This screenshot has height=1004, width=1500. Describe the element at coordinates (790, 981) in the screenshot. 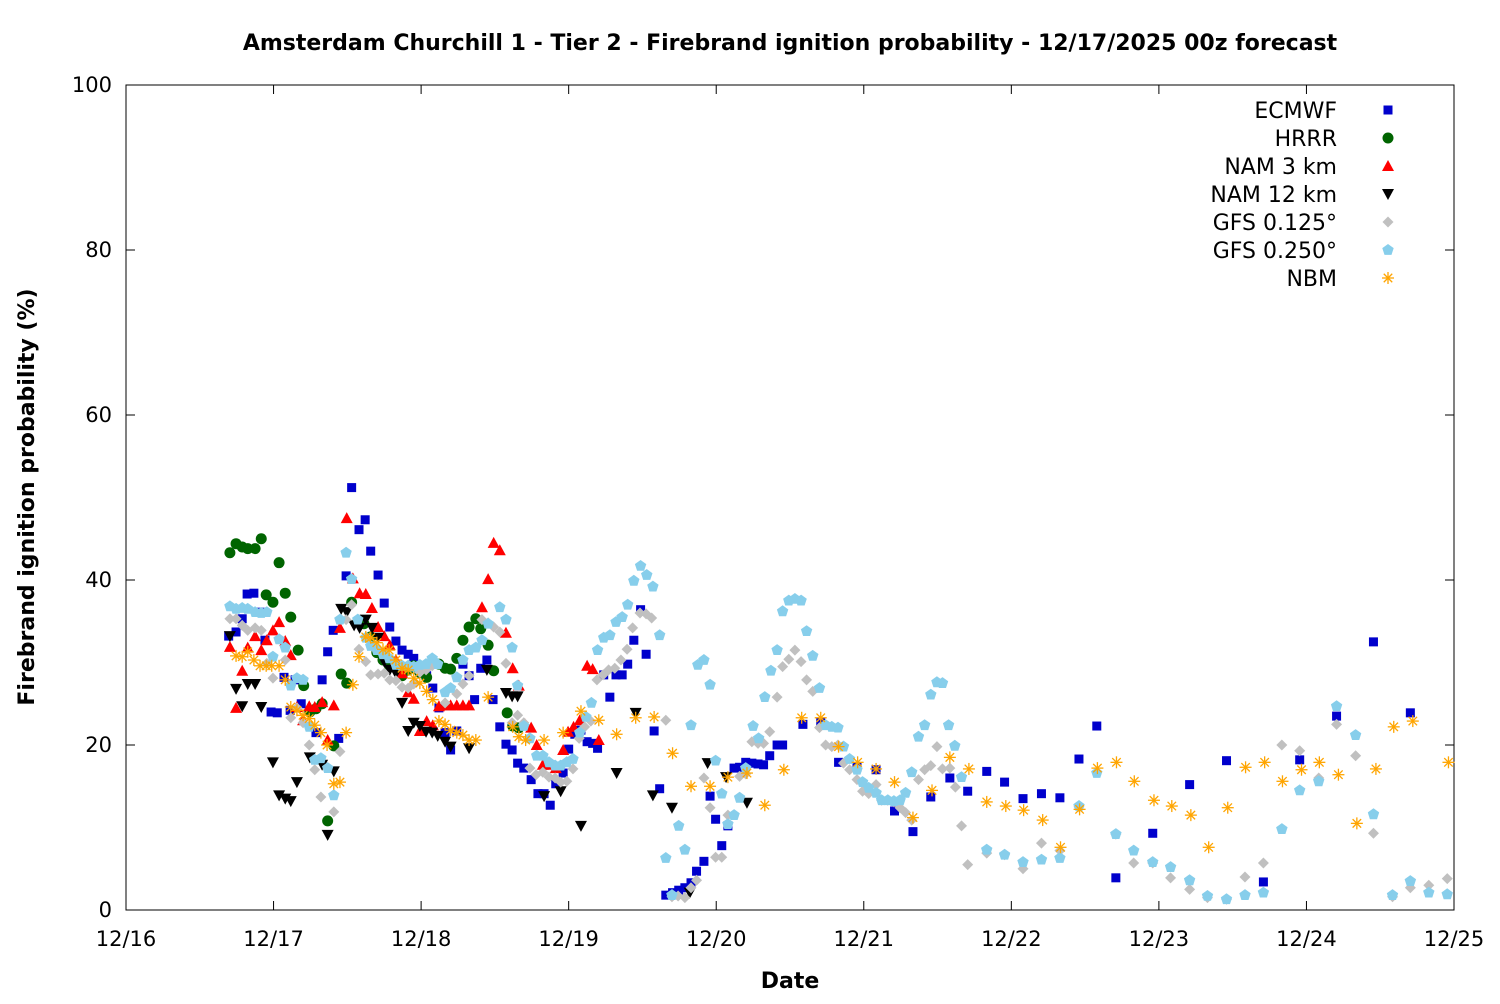

I see `x-axis-label: Date` at that location.